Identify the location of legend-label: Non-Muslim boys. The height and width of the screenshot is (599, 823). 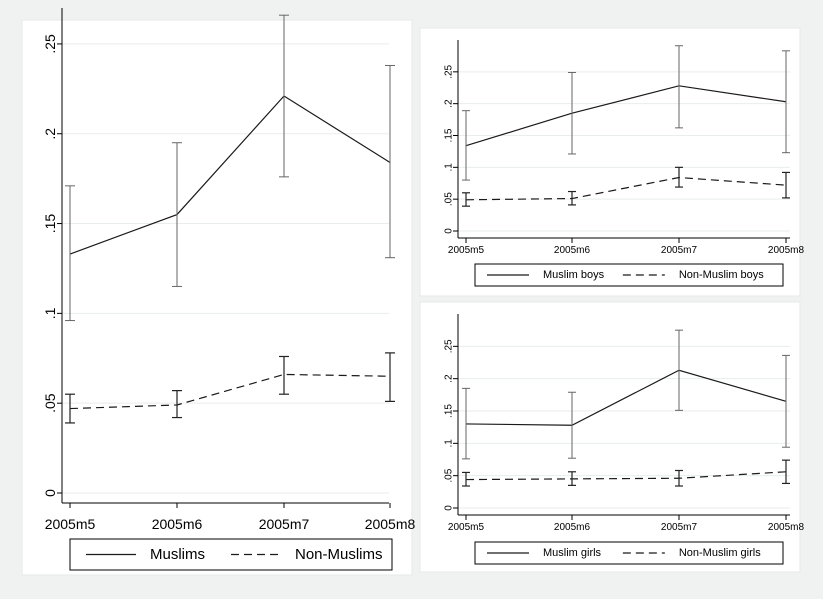
(721, 275).